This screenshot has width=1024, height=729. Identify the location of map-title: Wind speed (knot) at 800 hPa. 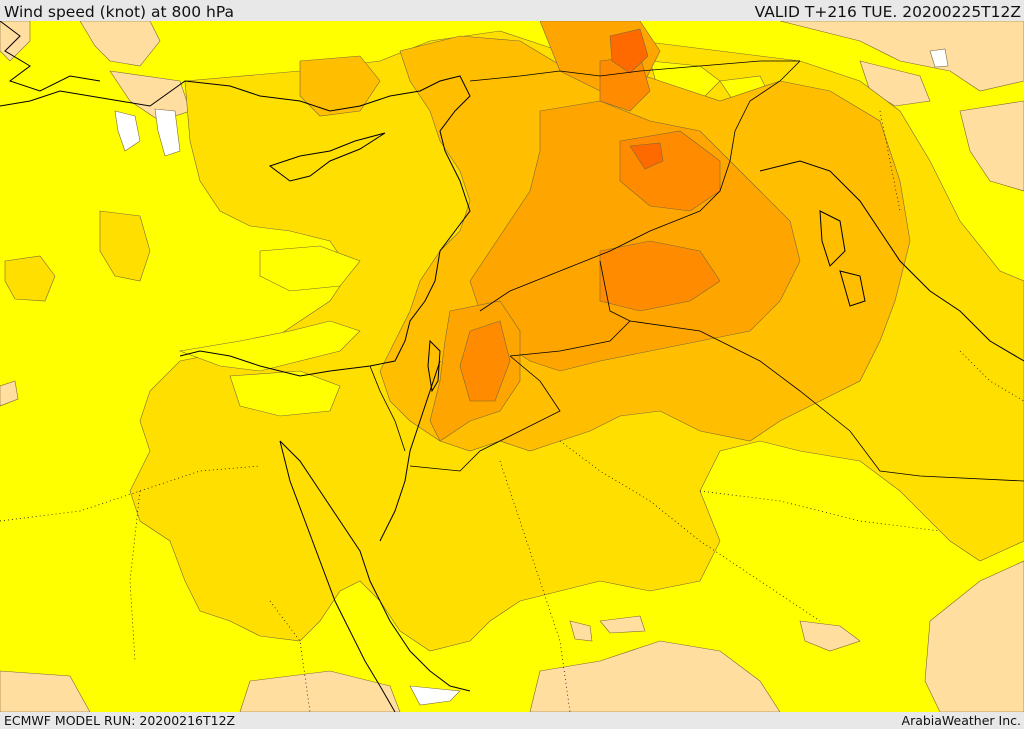
(119, 12).